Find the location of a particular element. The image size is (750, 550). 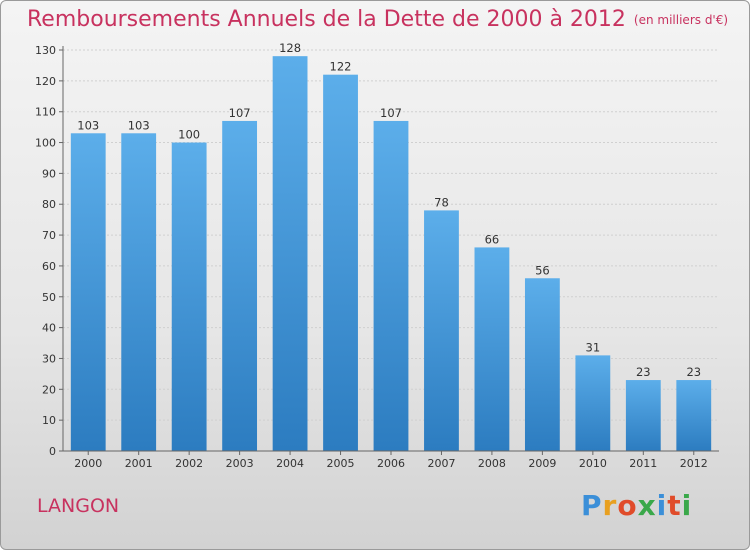

data-label-2007: 78 is located at coordinates (441, 202).